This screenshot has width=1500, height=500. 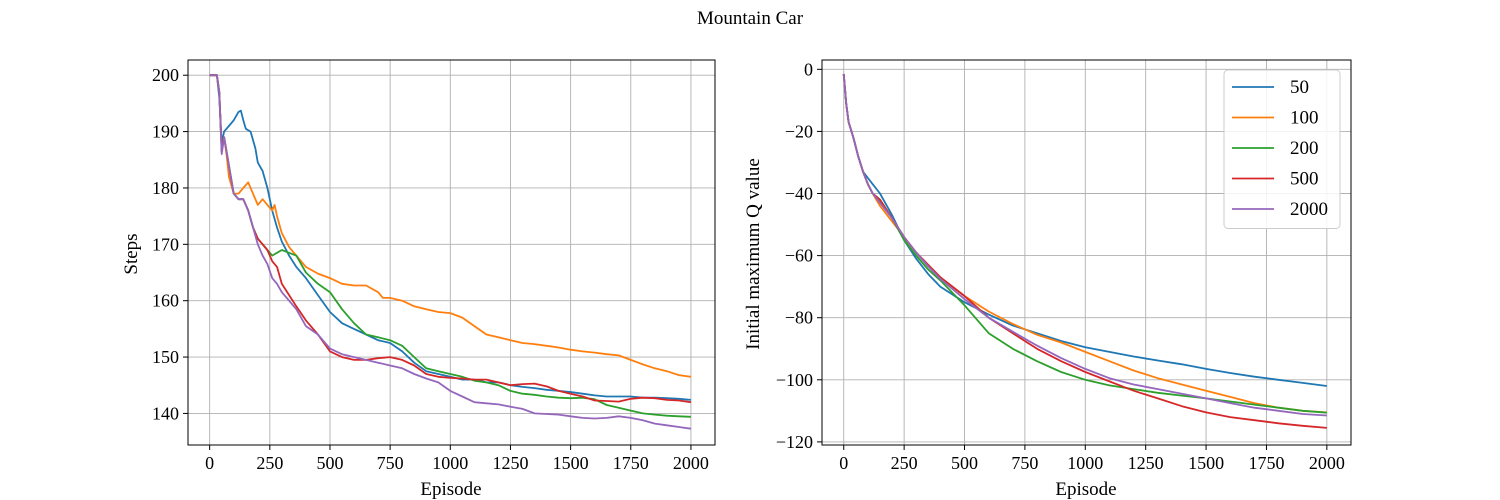 I want to click on steps-x-tick-label: 1250, so click(x=510, y=463).